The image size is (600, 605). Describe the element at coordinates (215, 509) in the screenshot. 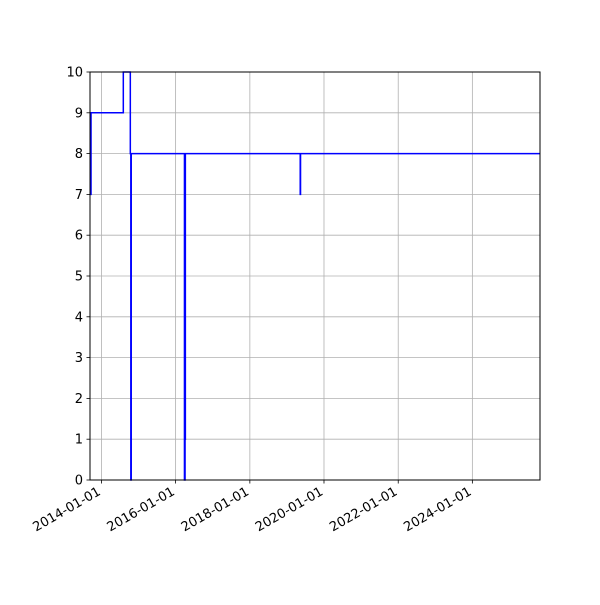

I see `x-tick-label: 2018-01-01` at that location.